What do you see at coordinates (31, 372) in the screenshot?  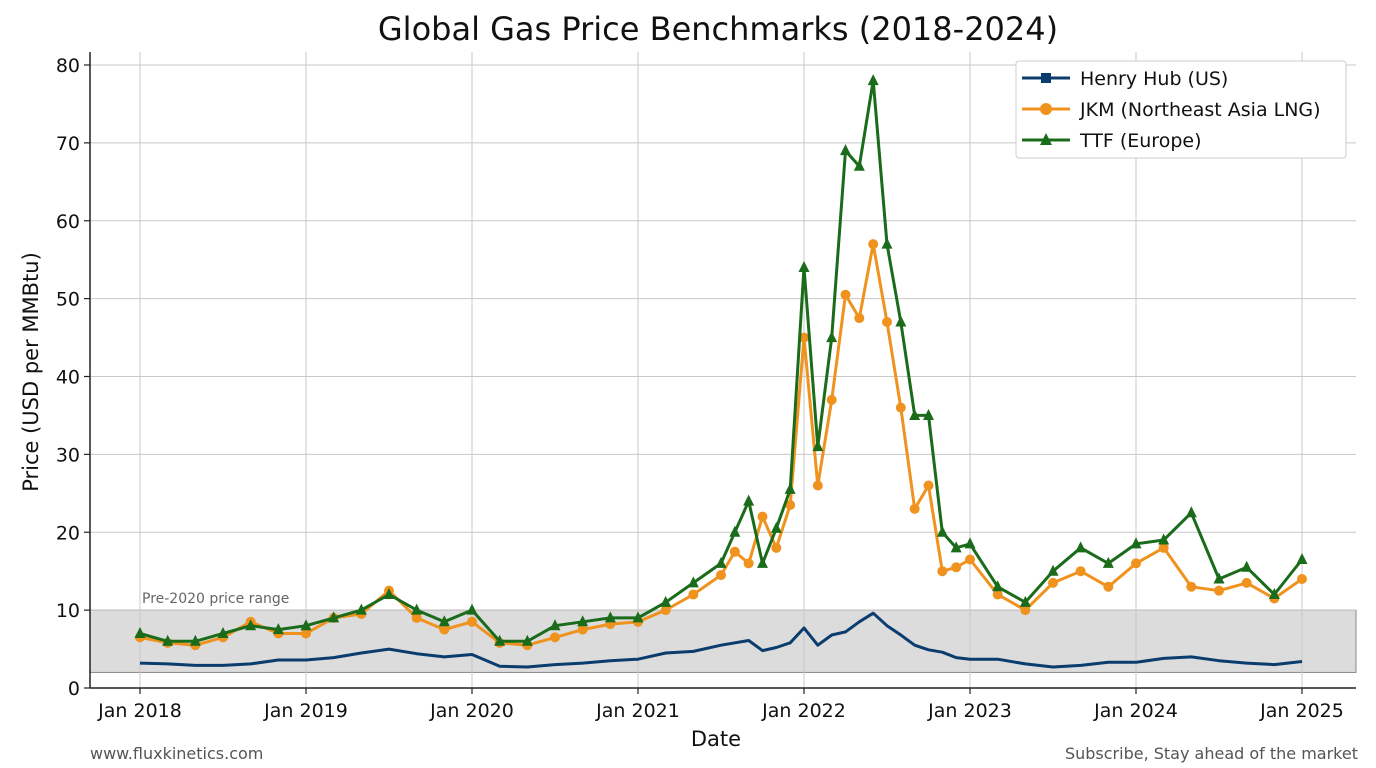 I see `y-axis-title: Price (USD per MMBtu)` at bounding box center [31, 372].